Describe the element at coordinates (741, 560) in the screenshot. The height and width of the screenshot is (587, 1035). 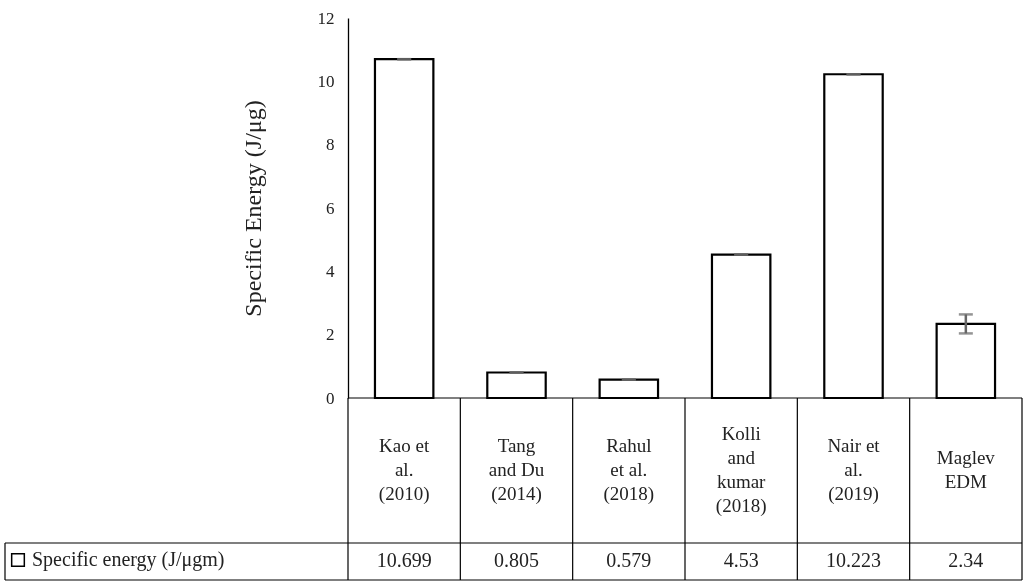
I see `data-label: 4.53` at that location.